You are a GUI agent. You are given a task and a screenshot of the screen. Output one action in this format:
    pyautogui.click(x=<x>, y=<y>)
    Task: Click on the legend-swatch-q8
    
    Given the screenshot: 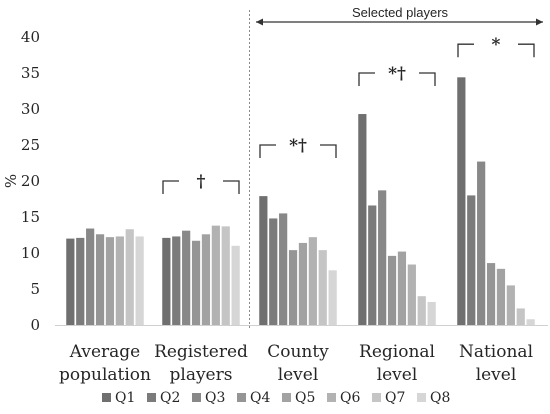 What is the action you would take?
    pyautogui.click(x=421, y=397)
    